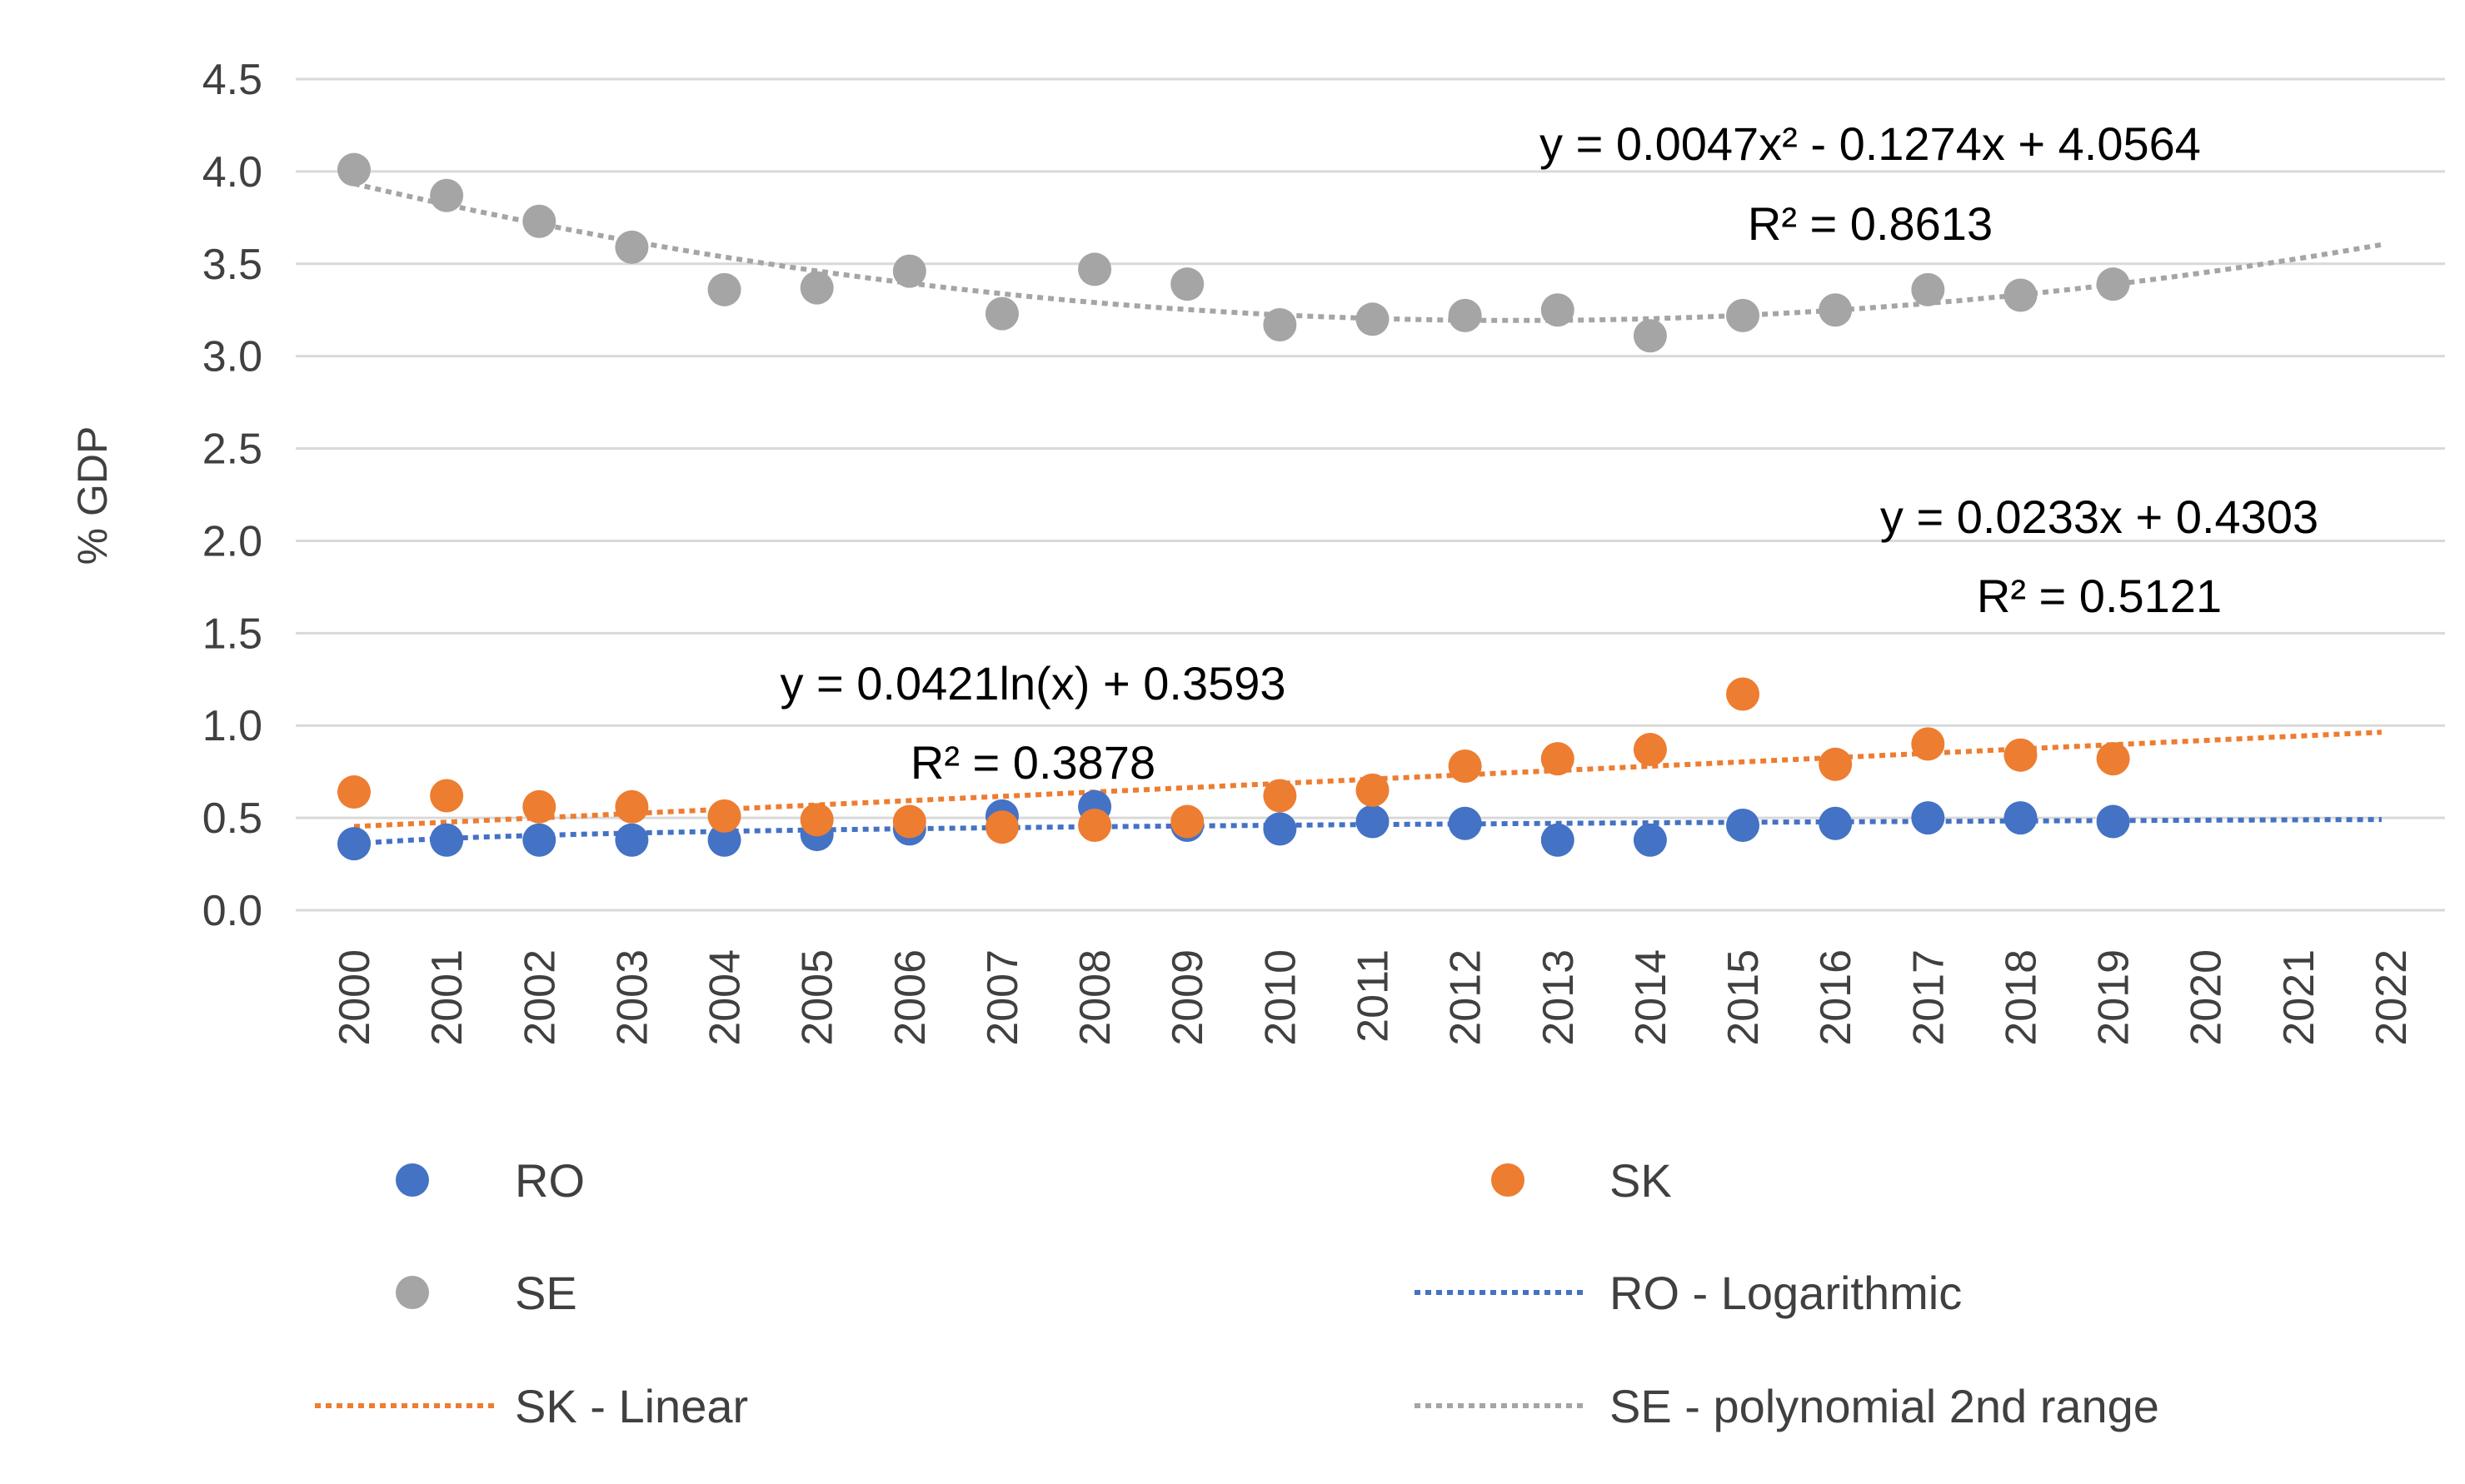 The height and width of the screenshot is (1484, 2465). I want to click on x-tick-label: 2016, so click(1836, 997).